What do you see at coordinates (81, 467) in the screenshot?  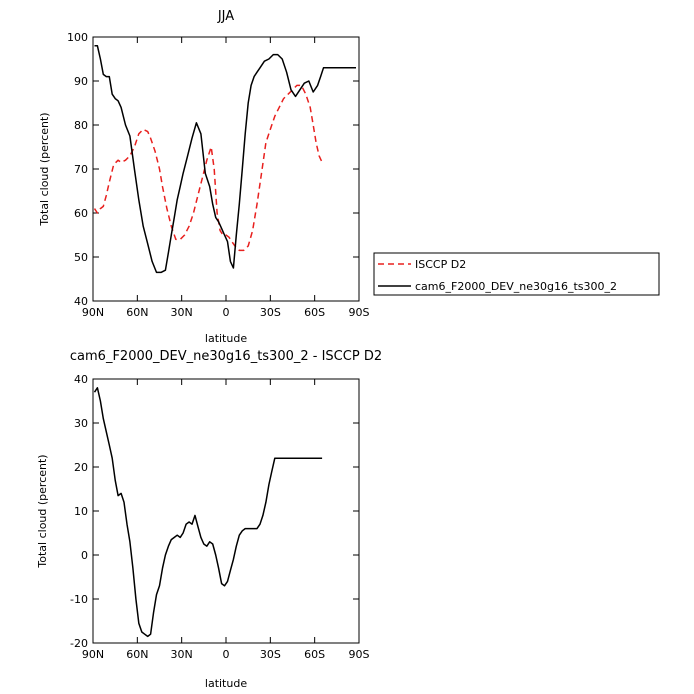 I see `y-tick-label: 20` at bounding box center [81, 467].